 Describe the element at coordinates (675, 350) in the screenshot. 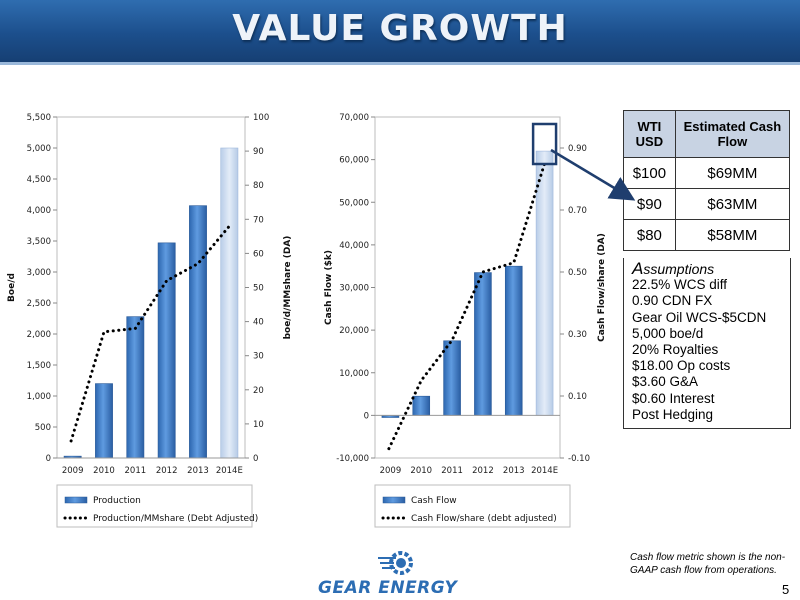

I see `assumption-item: 20% Royalties` at that location.